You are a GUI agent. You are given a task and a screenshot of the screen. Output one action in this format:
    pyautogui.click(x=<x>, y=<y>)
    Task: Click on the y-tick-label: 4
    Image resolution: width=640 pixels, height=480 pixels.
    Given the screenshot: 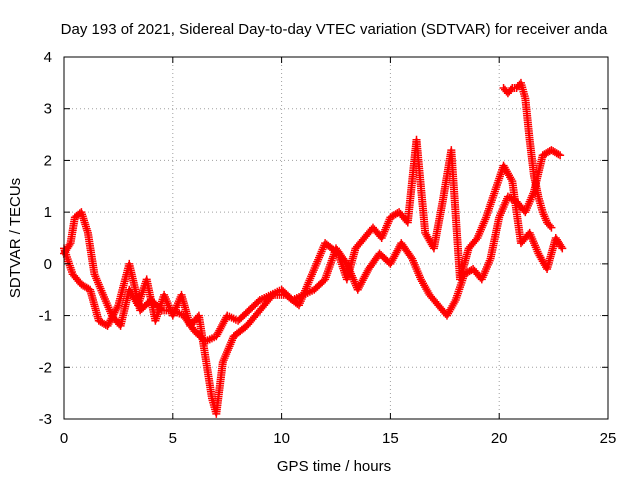 What is the action you would take?
    pyautogui.click(x=48, y=57)
    